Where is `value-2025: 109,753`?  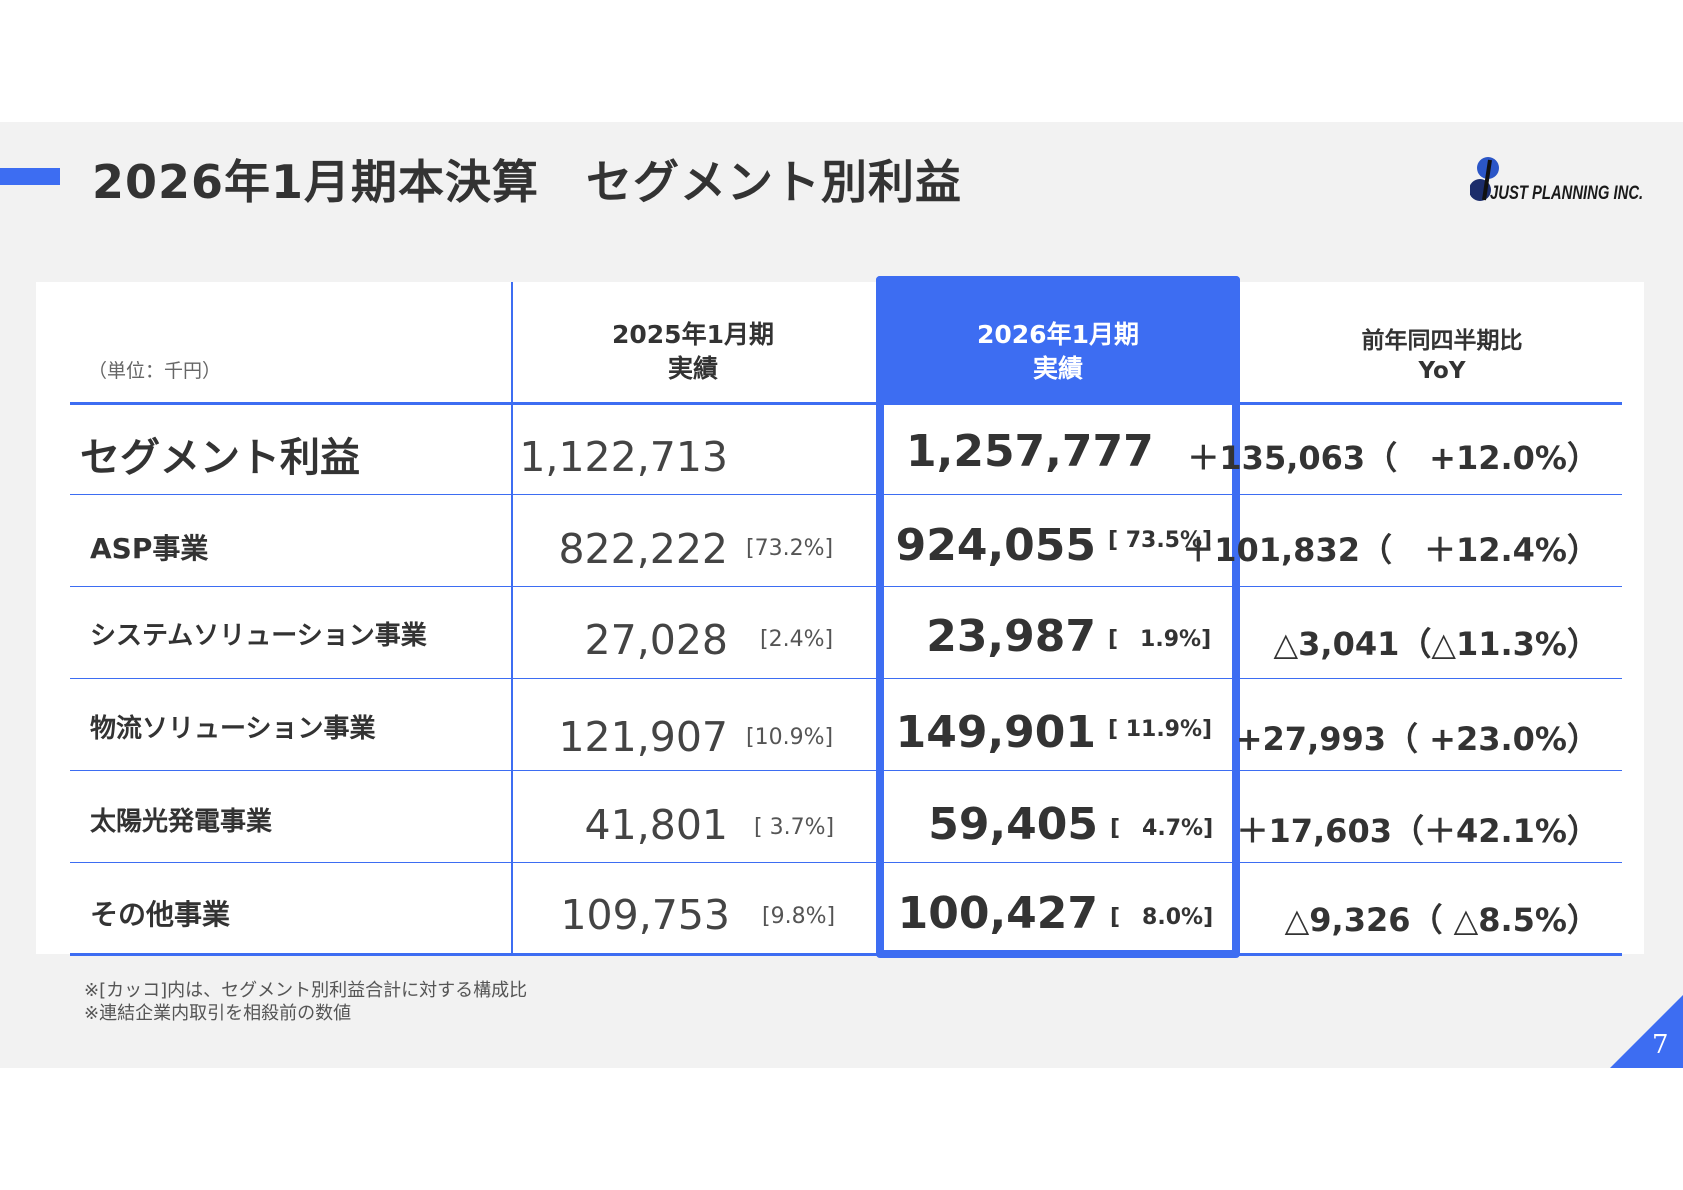
value-2025: 109,753 is located at coordinates (645, 915).